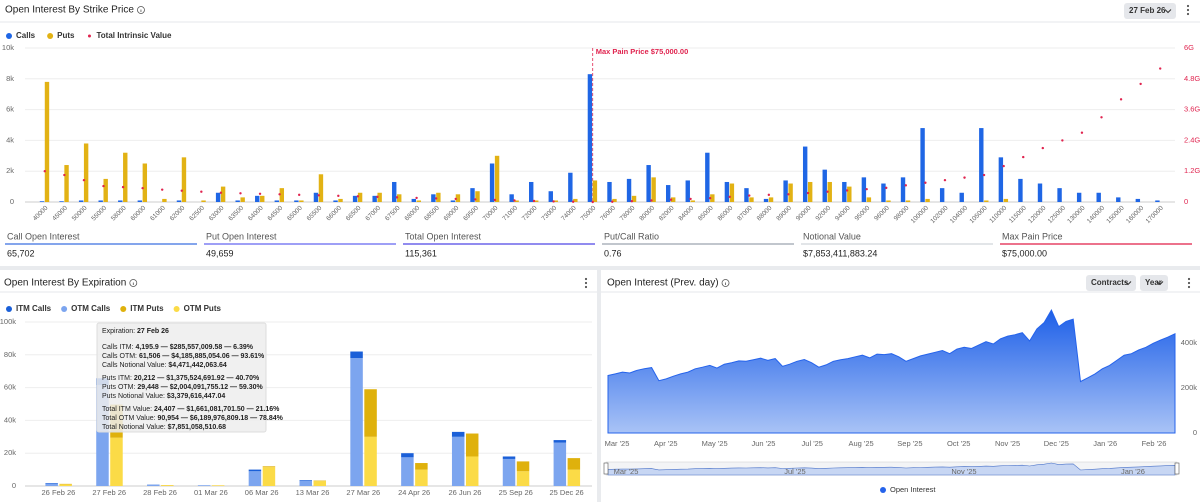  Describe the element at coordinates (1160, 283) in the screenshot. I see `chevron` at that location.